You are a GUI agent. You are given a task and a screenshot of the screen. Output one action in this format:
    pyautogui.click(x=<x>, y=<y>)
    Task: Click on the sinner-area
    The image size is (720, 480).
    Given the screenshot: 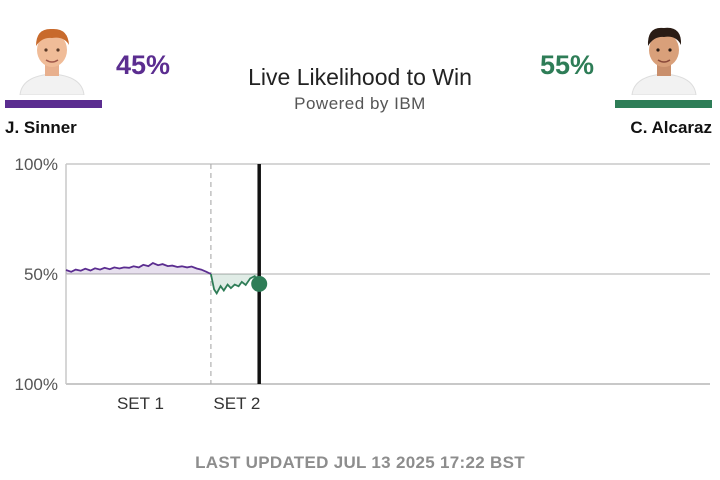 What is the action you would take?
    pyautogui.click(x=138, y=268)
    